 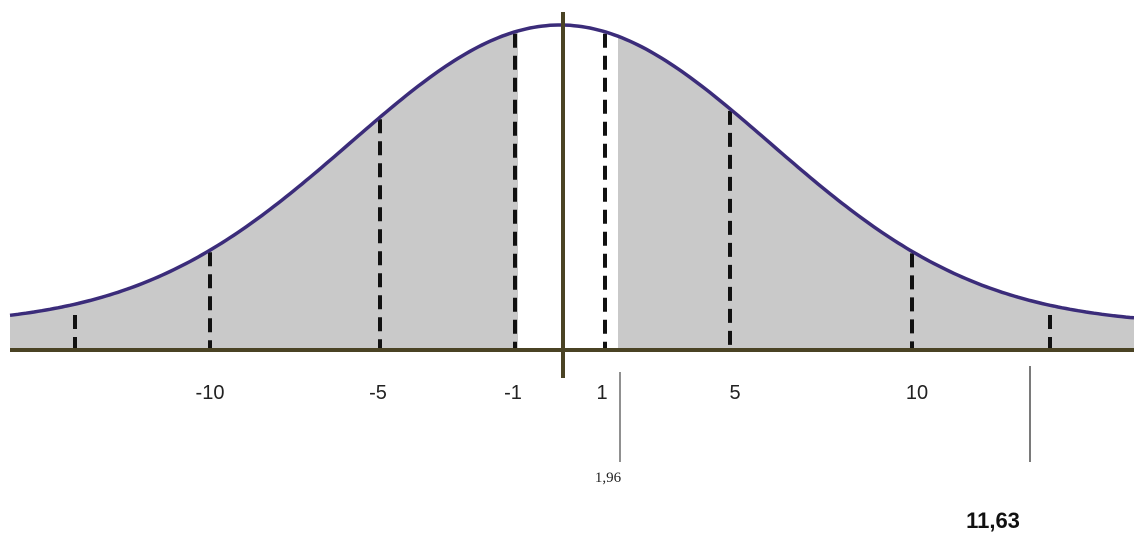 I want to click on statistic-value: 11,63, so click(x=993, y=520).